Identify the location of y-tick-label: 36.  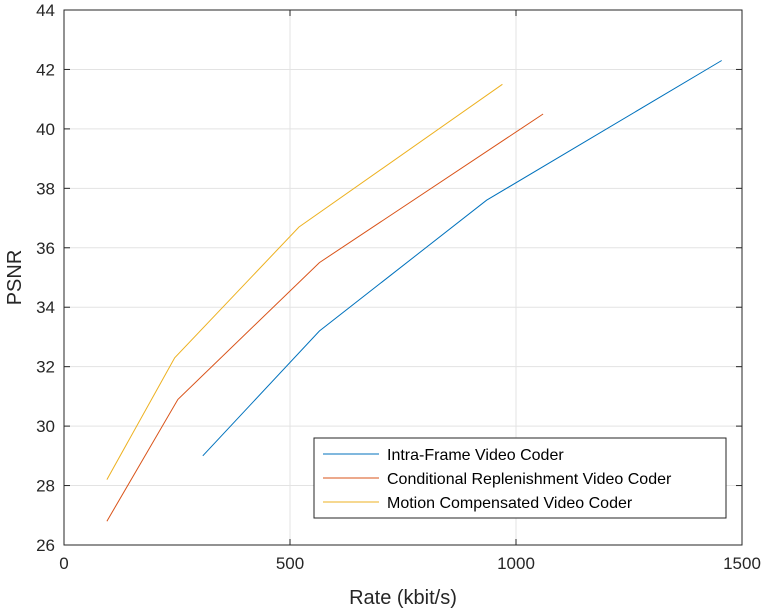
(45, 248).